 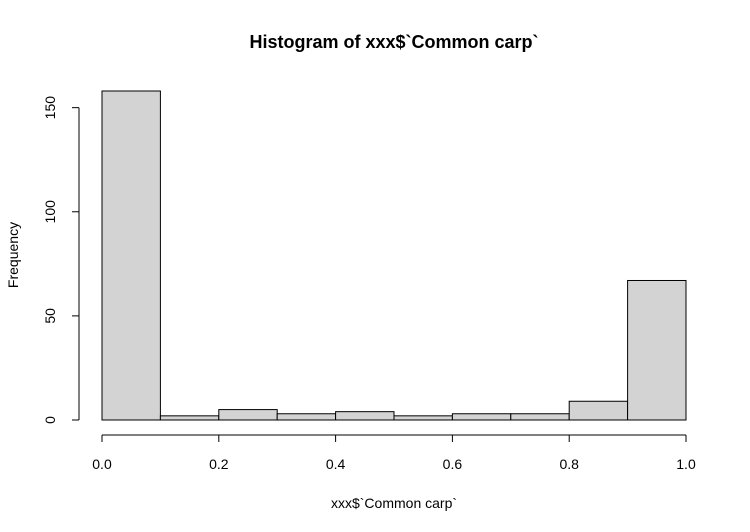 What do you see at coordinates (50, 212) in the screenshot?
I see `y-tick-label-2: 100` at bounding box center [50, 212].